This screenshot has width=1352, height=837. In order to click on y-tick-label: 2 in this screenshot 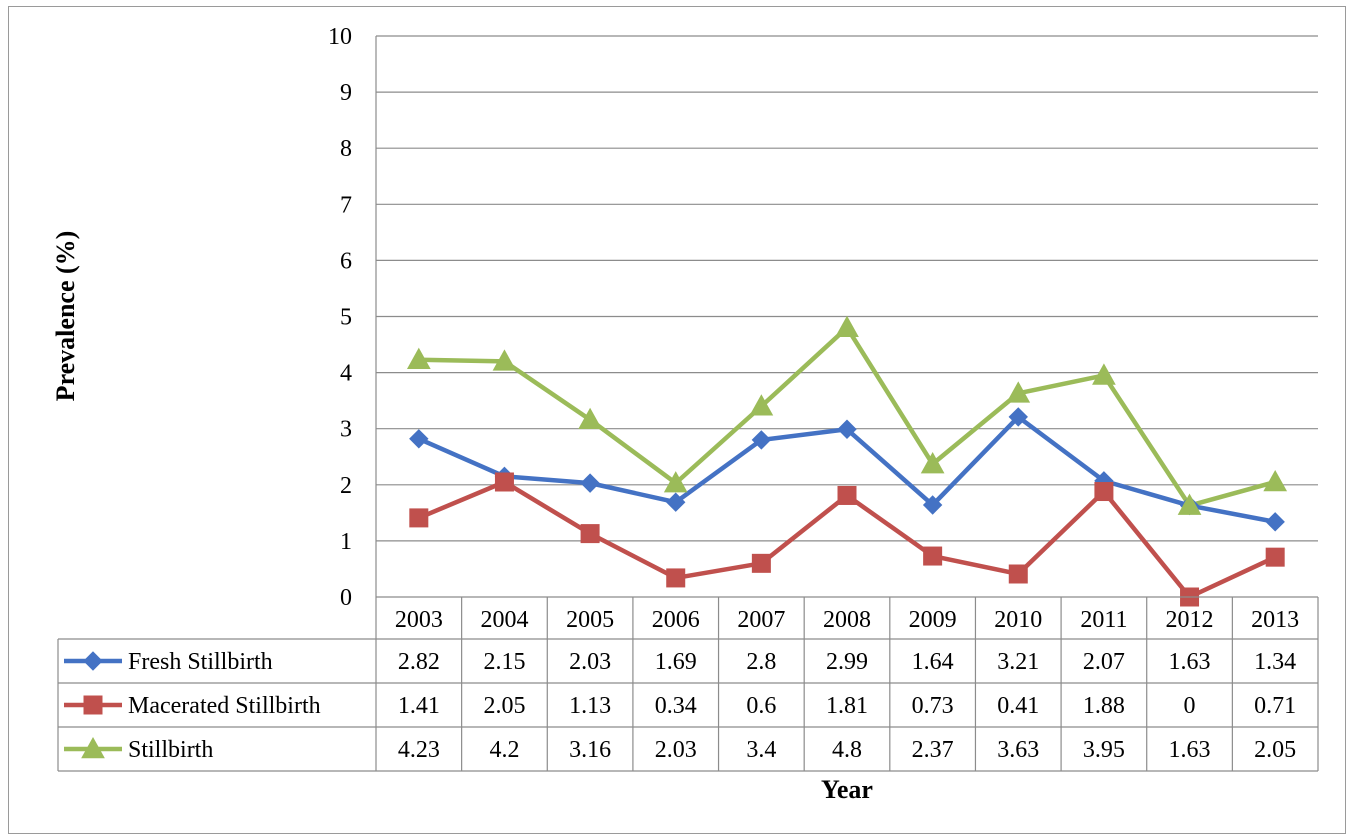, I will do `click(346, 486)`.